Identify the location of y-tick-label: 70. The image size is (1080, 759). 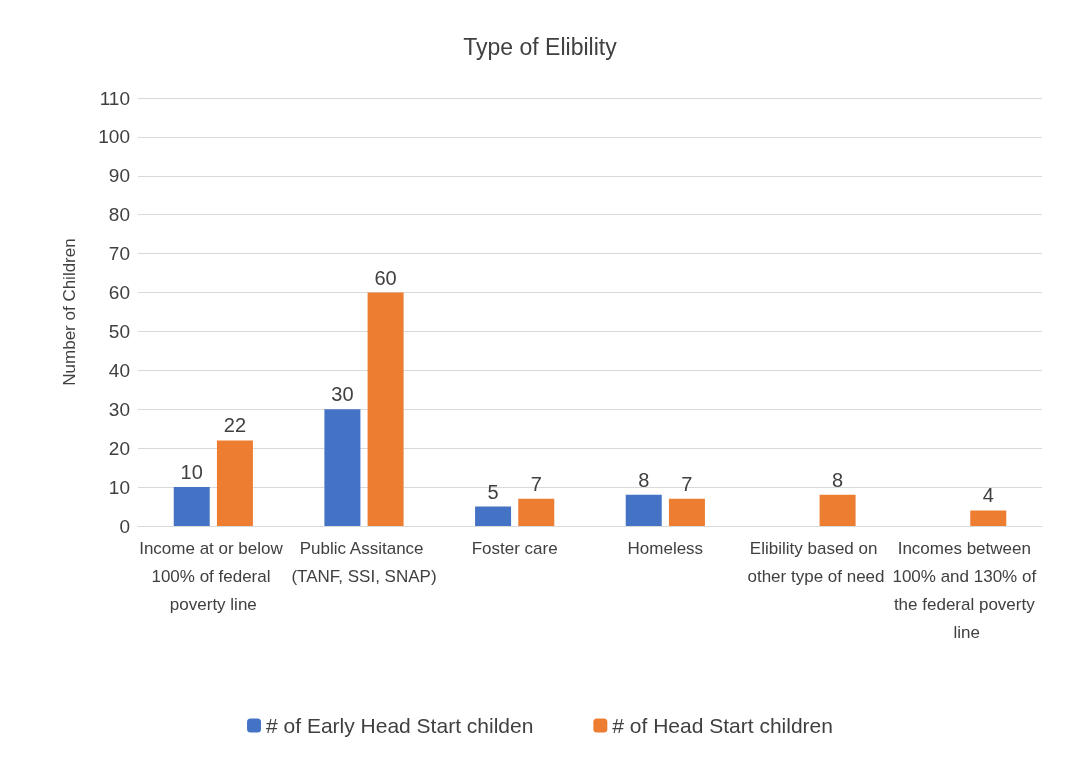
(119, 254).